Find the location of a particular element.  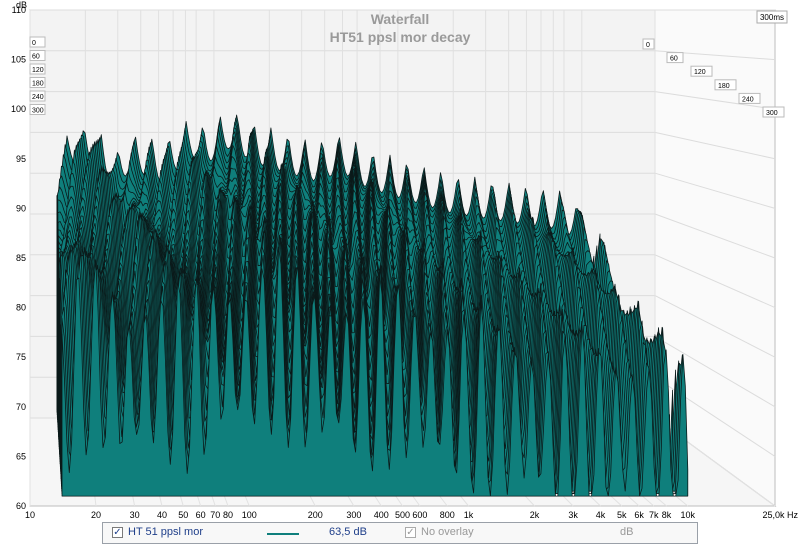

time-tick-label-right: 240 is located at coordinates (748, 99).